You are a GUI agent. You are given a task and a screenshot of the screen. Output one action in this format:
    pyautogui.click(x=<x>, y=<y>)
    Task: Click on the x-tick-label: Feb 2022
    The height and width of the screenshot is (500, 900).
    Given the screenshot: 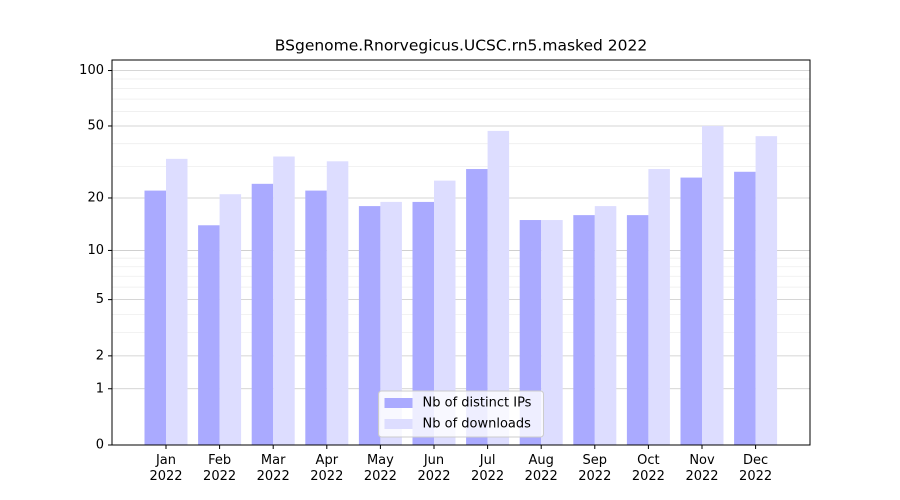 What is the action you would take?
    pyautogui.click(x=220, y=468)
    